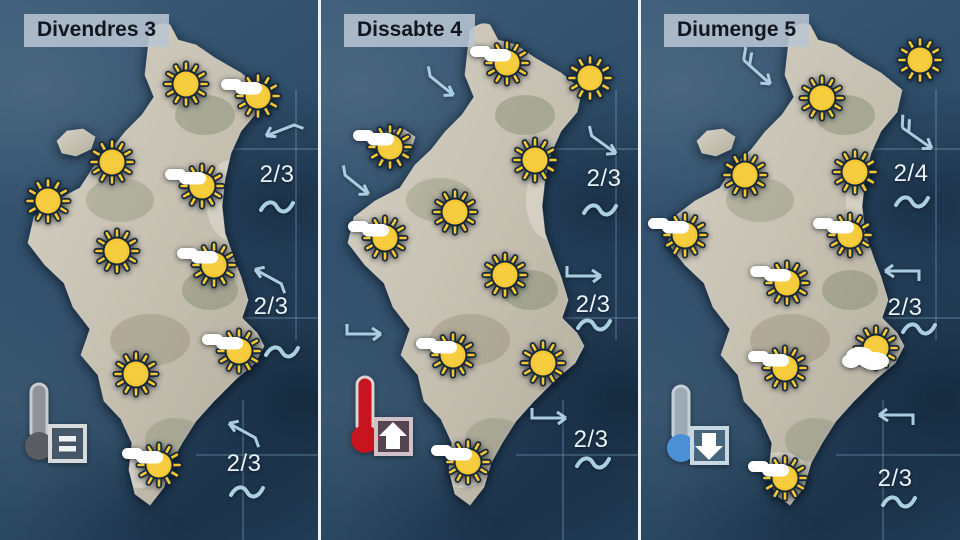 This screenshot has width=960, height=540. I want to click on day-label: Divendres 3, so click(97, 31).